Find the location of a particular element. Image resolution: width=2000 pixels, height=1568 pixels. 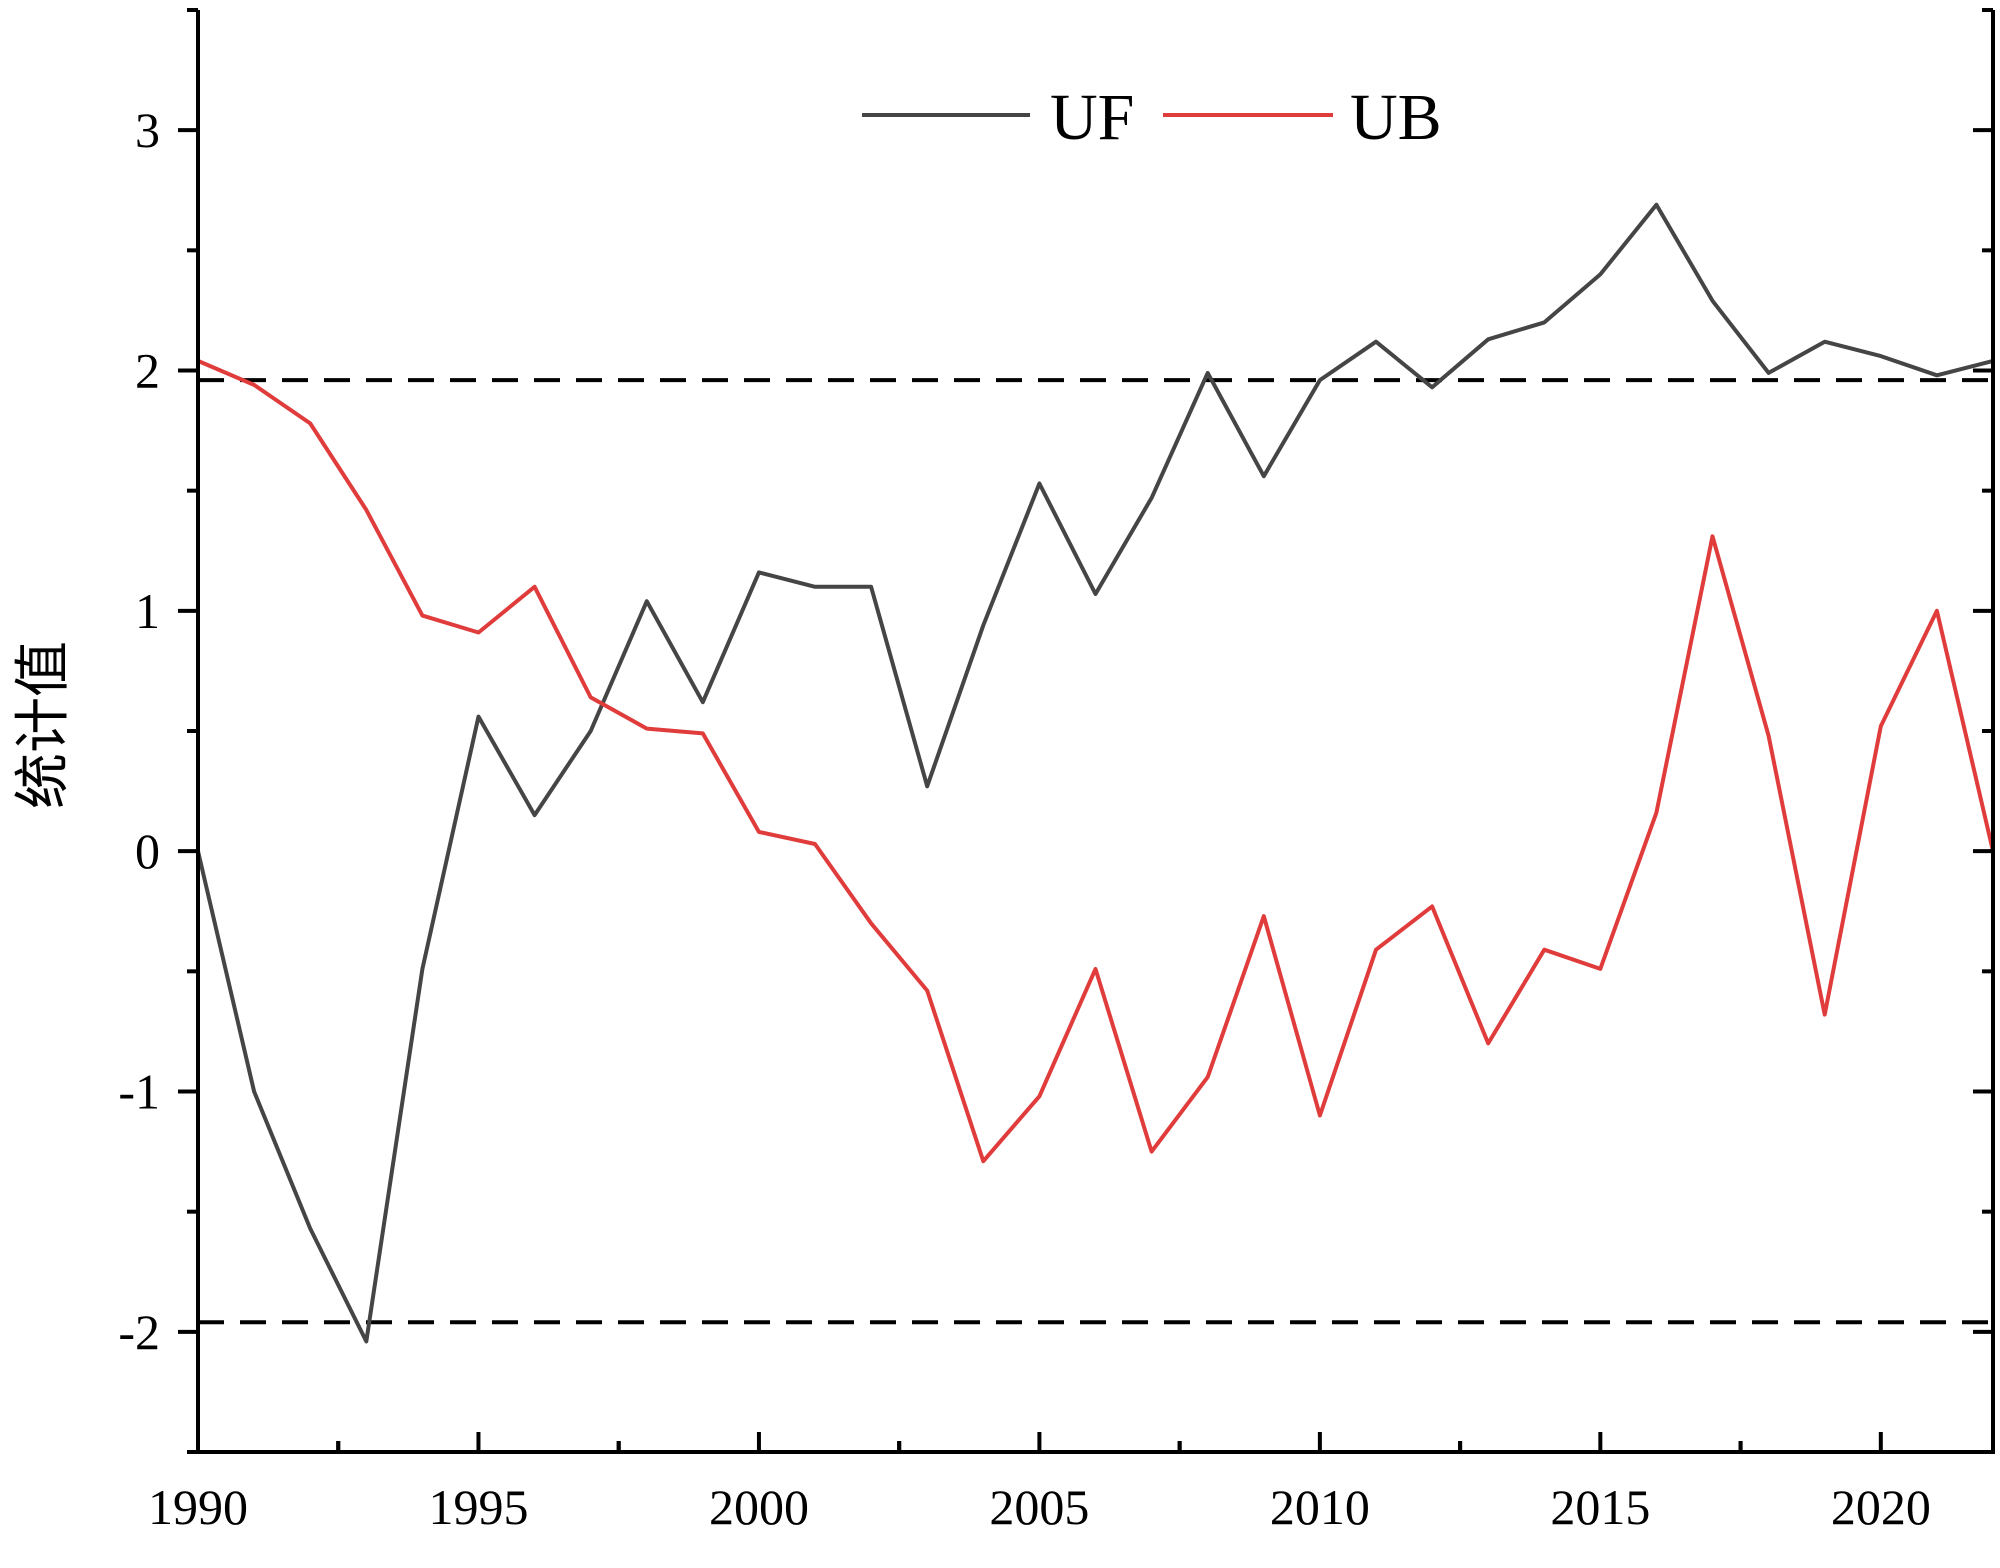

x-tick-label: 2005 is located at coordinates (1039, 1507).